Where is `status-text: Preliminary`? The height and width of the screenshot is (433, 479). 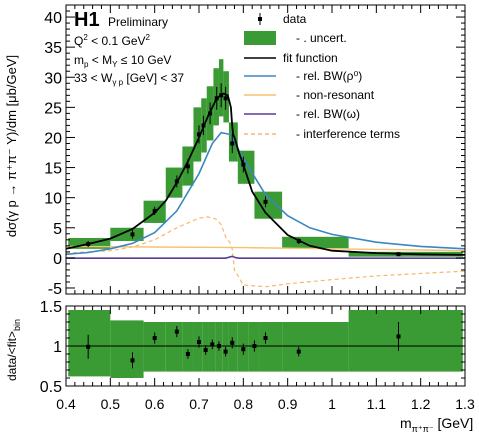
status-text: Preliminary is located at coordinates (138, 22).